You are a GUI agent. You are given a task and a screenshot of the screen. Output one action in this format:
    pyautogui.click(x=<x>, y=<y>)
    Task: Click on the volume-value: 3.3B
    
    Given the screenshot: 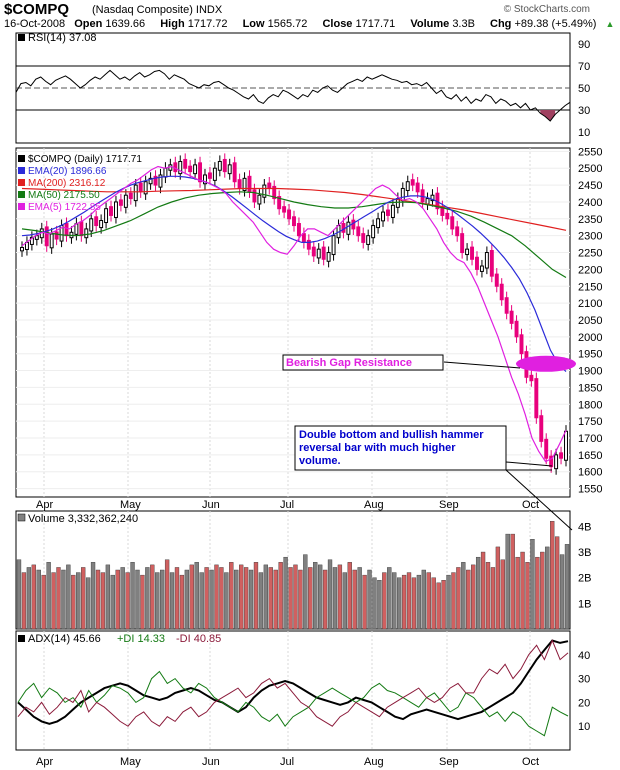 What is the action you would take?
    pyautogui.click(x=463, y=24)
    